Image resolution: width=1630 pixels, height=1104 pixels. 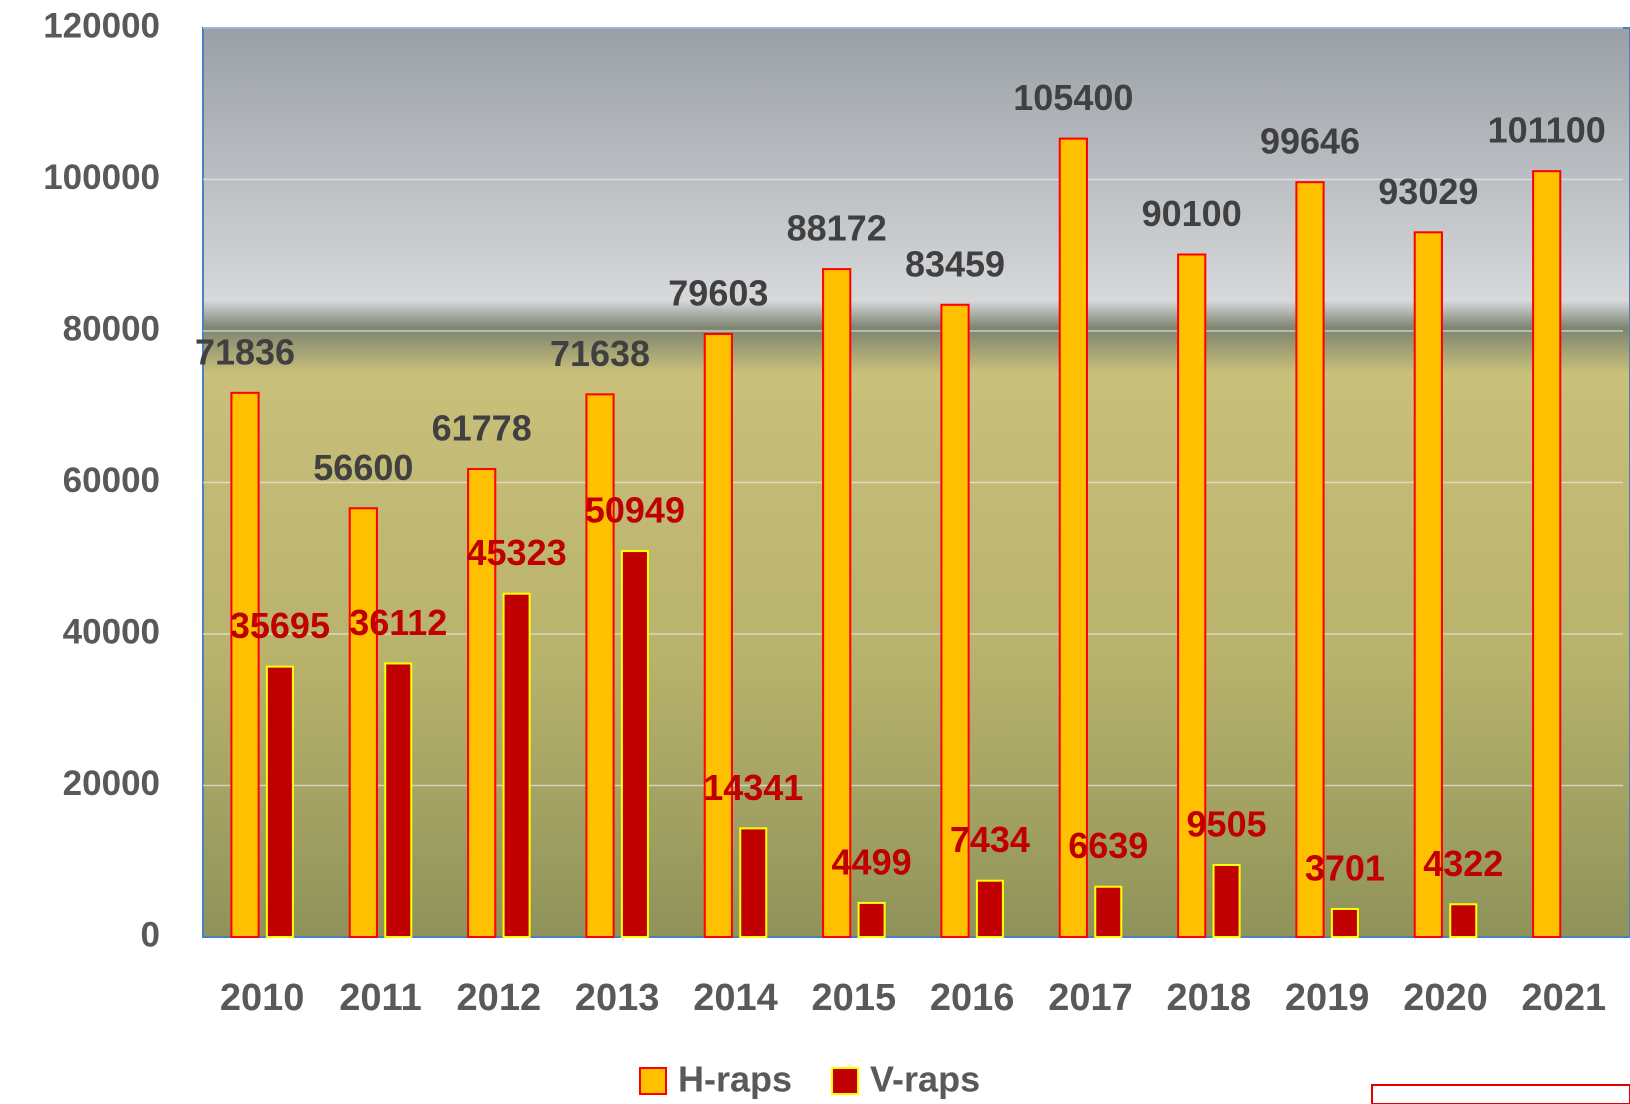 I want to click on value-label: 71638, so click(x=600, y=353).